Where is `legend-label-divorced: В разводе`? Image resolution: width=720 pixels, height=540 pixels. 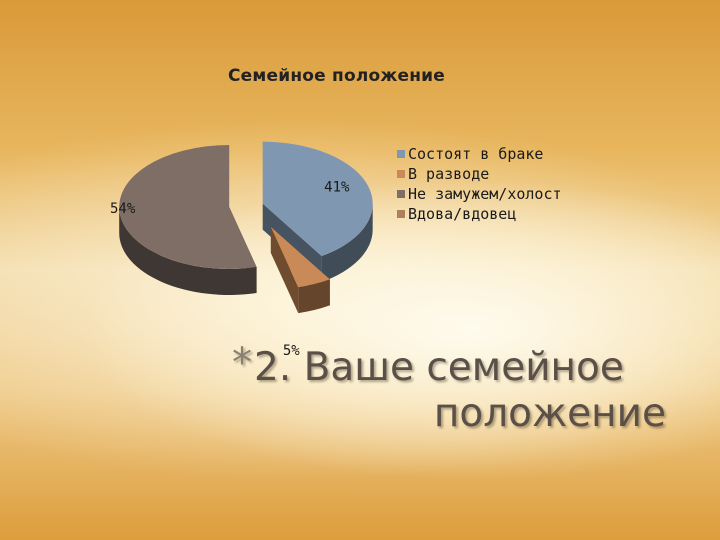 legend-label-divorced: В разводе is located at coordinates (449, 174).